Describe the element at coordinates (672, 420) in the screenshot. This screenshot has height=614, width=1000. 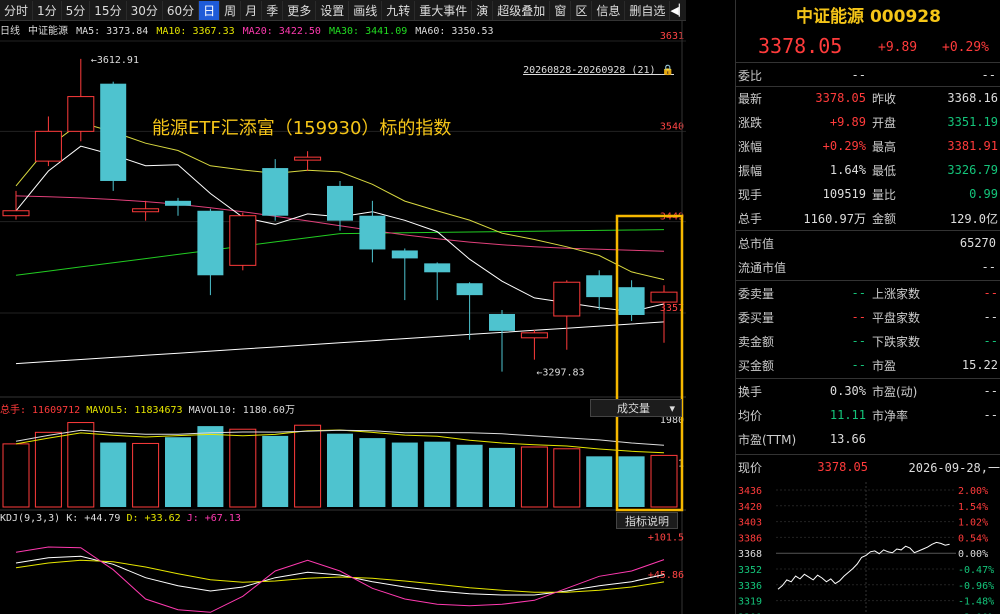
I see `volume-tick-label: 1980` at that location.